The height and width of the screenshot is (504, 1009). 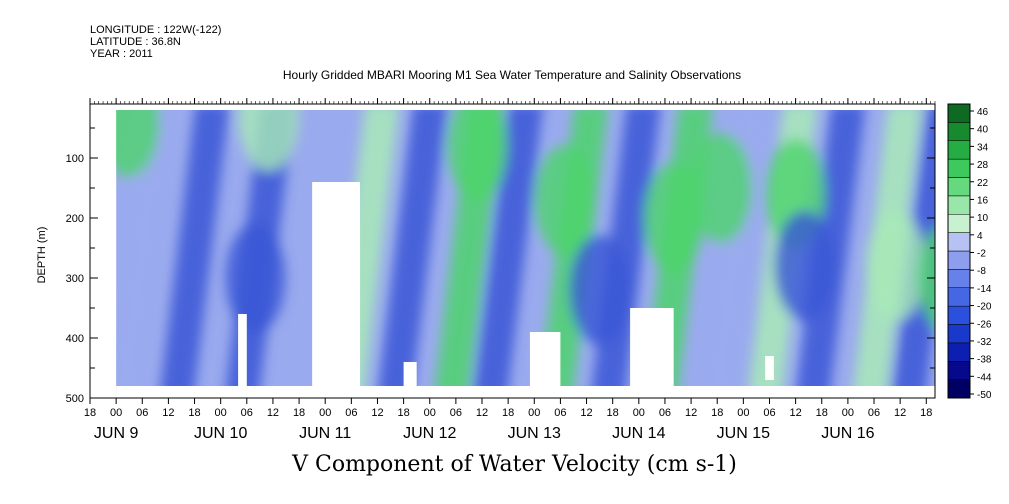 I want to click on colorbar-label: -32, so click(x=984, y=342).